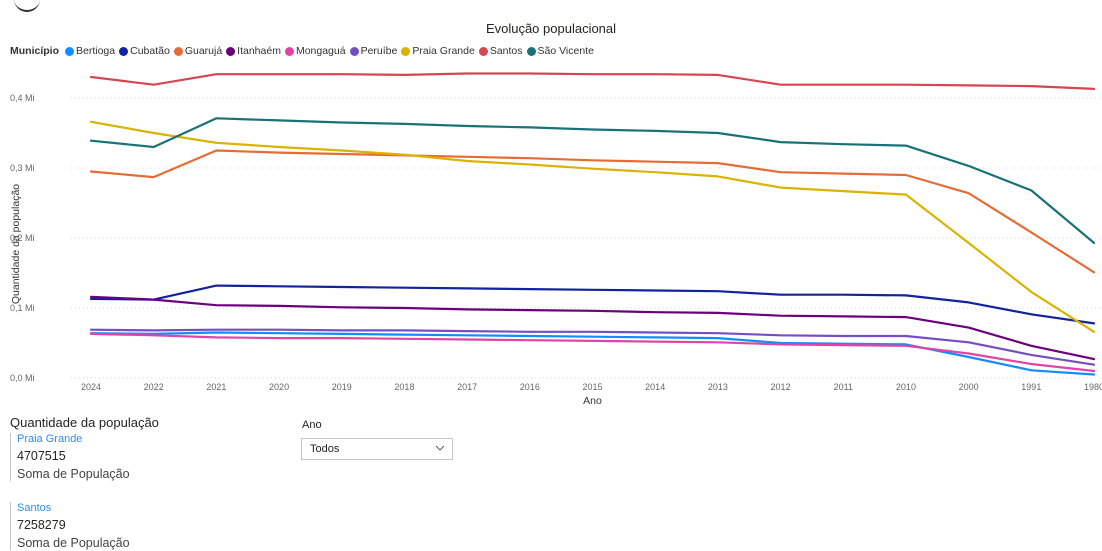  I want to click on legend-item: Guarujá, so click(198, 51).